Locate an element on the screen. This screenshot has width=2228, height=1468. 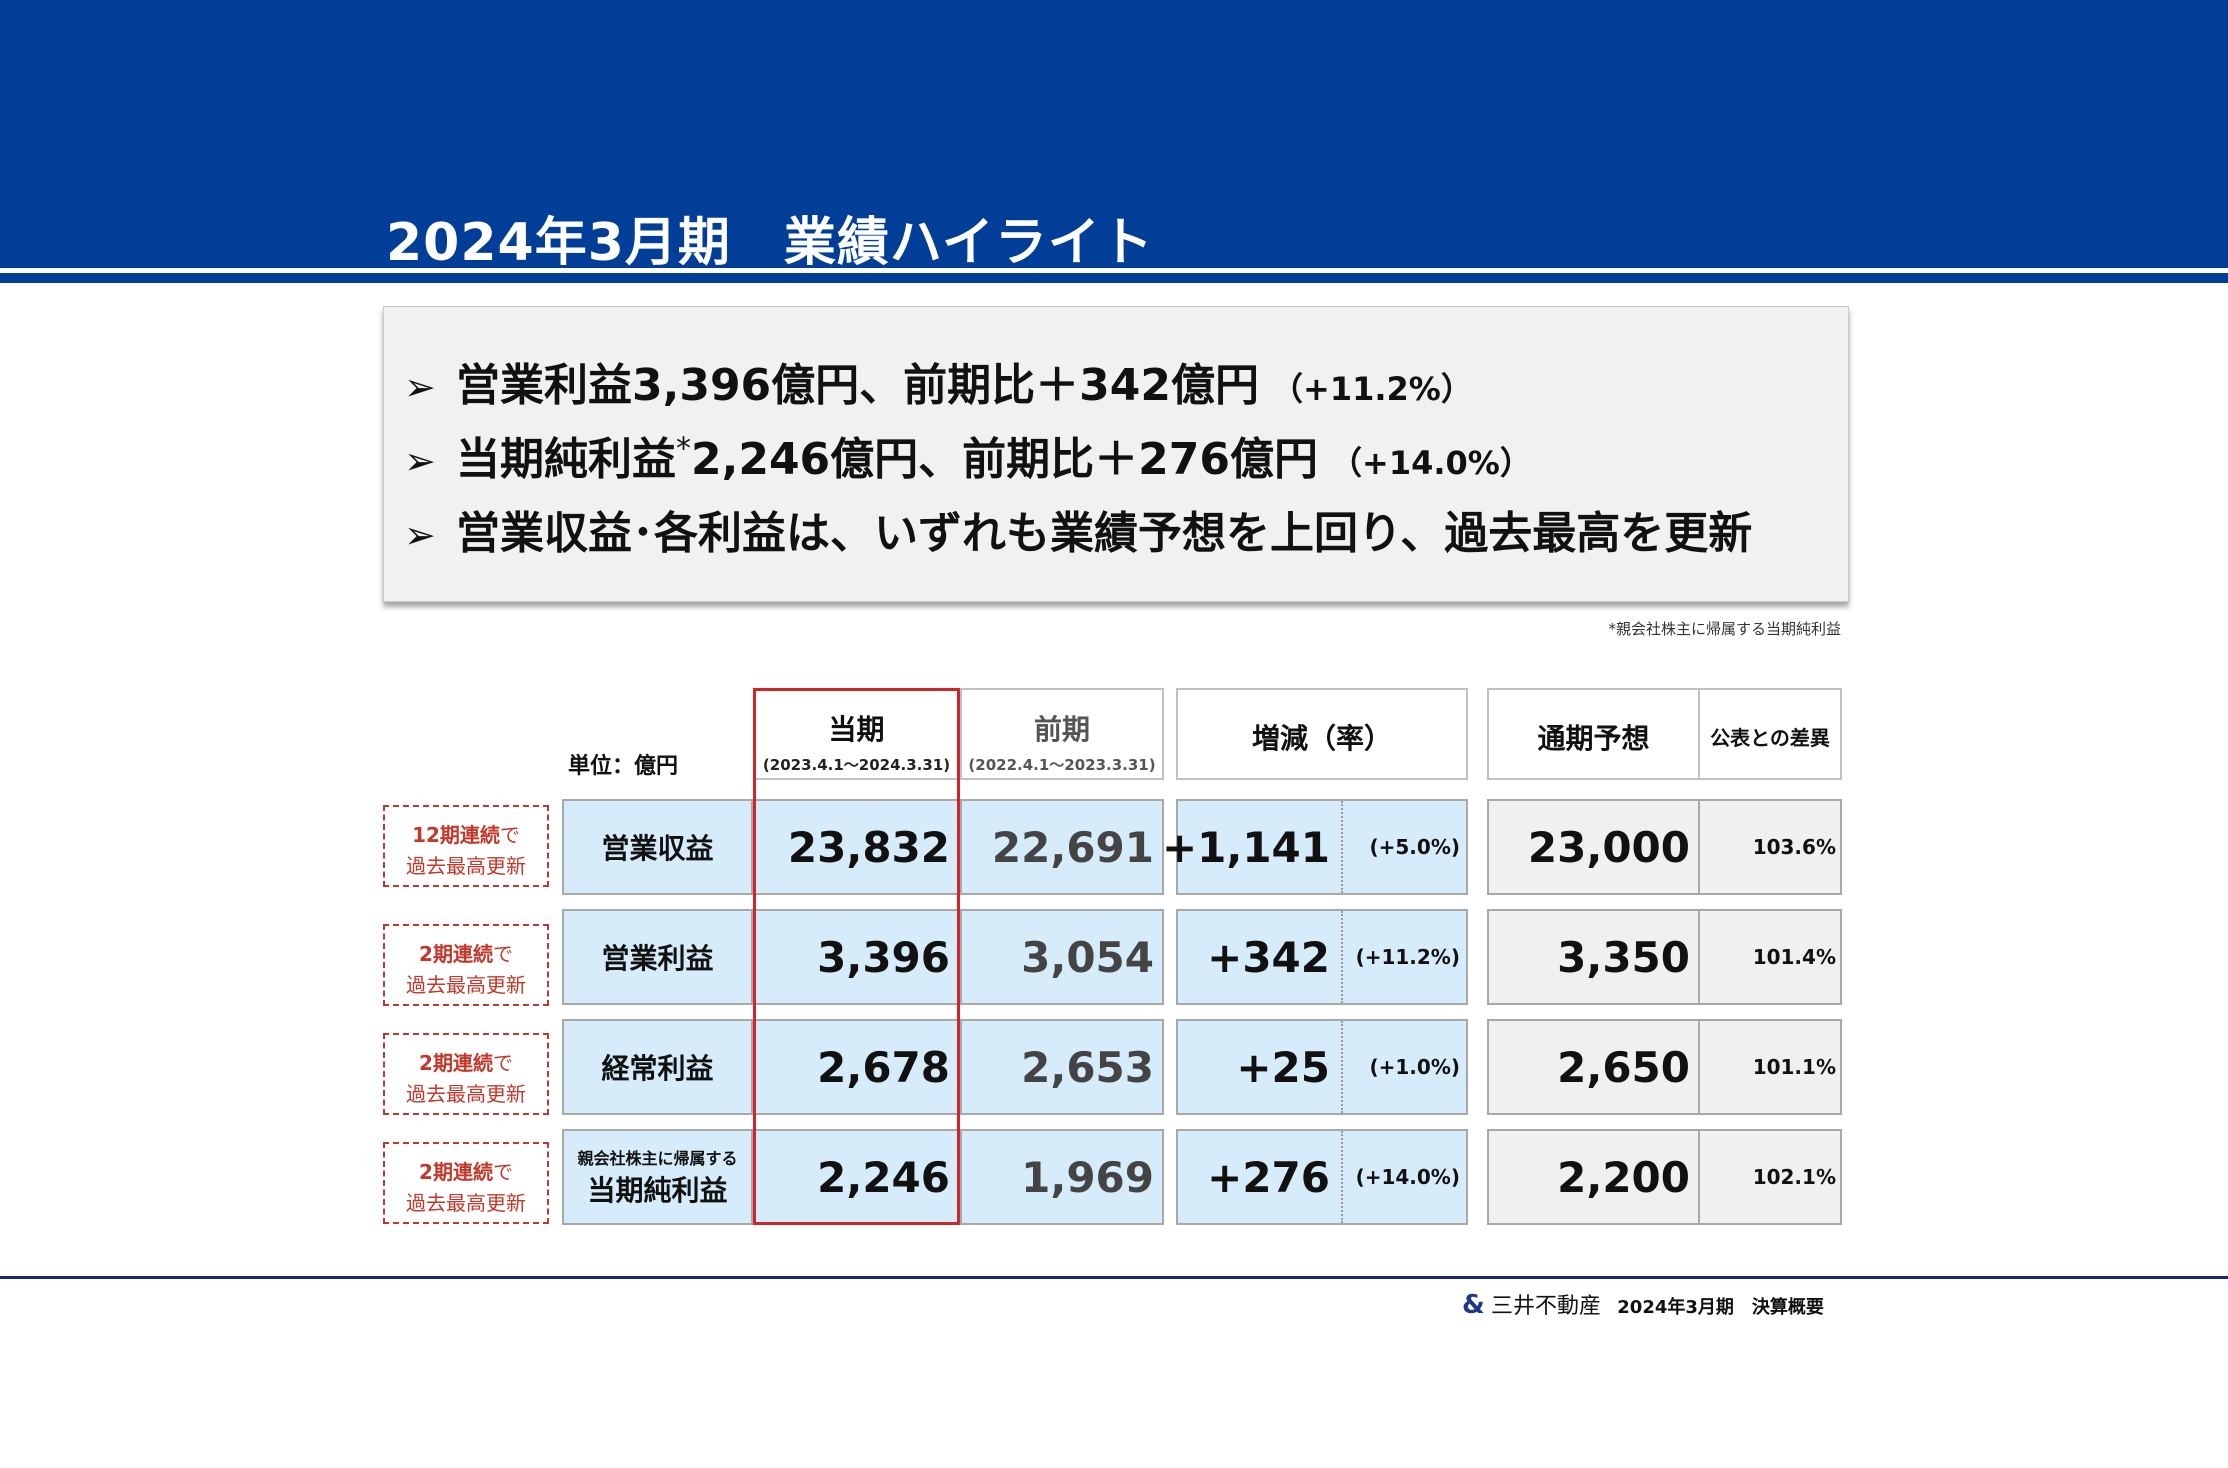
change-cell: +25 (+1.0%) is located at coordinates (1322, 1067).